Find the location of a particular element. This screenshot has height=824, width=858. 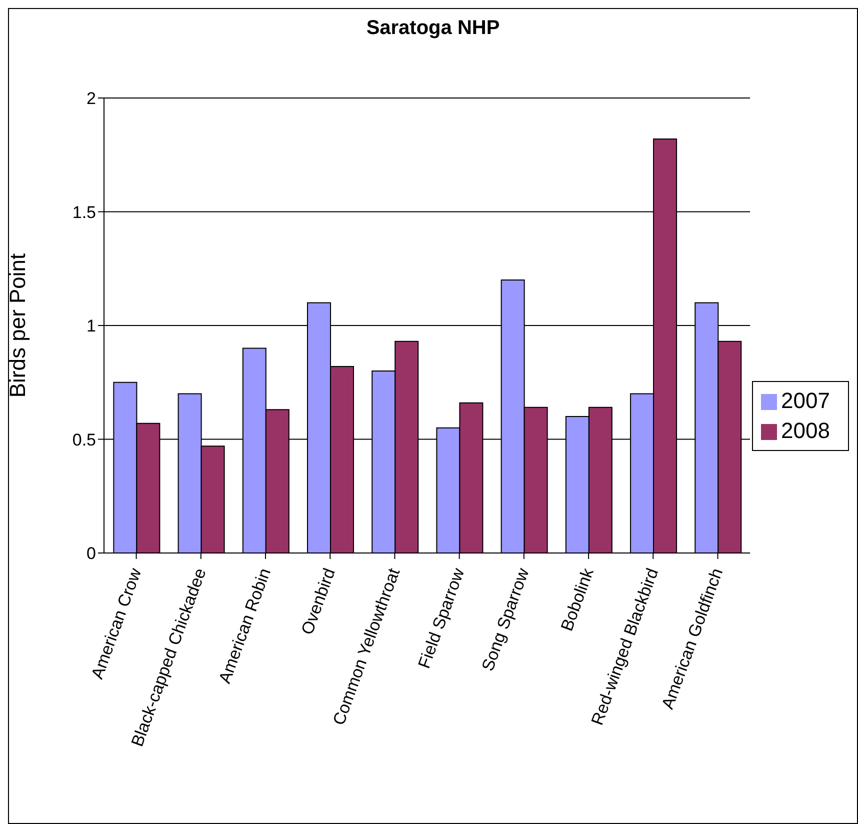

legend-label: 2007 is located at coordinates (805, 400).